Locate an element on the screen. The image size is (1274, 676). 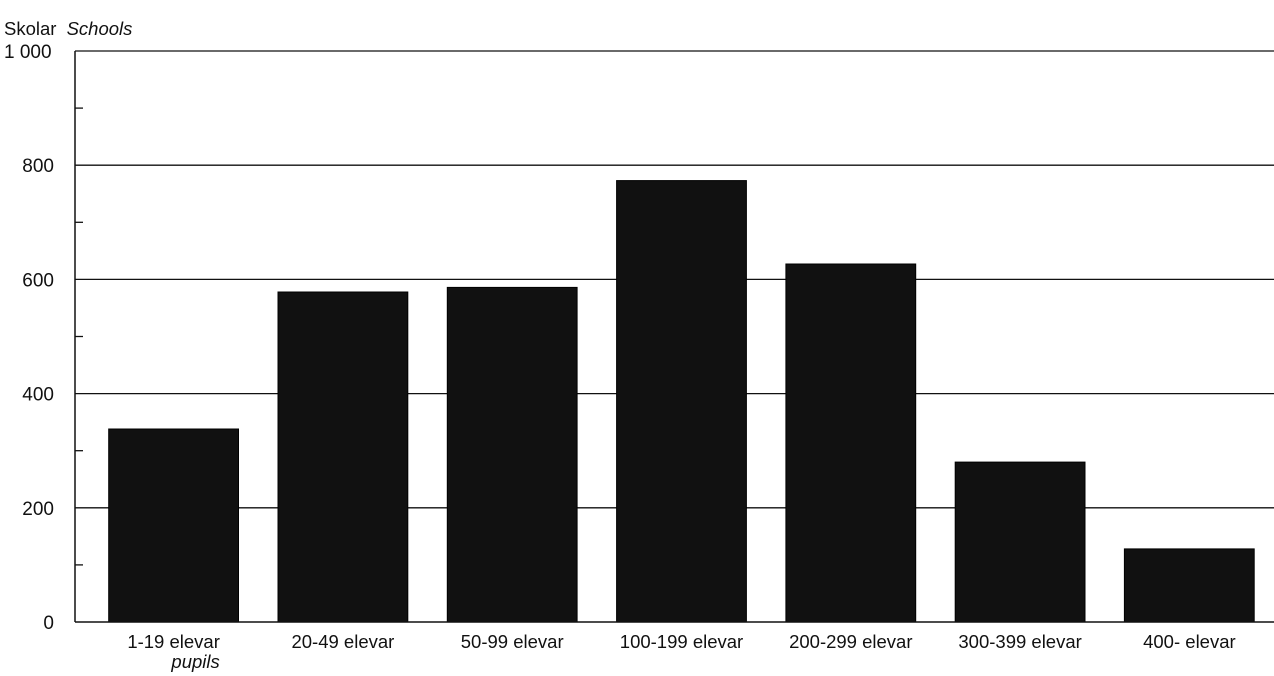
x-tick-label: 400- elevar is located at coordinates (1189, 641).